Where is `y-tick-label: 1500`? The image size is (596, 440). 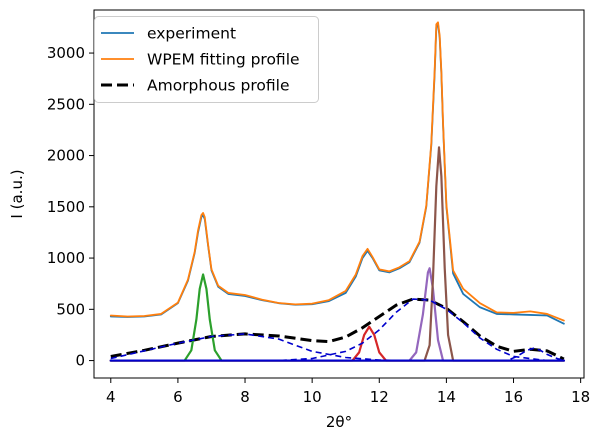 y-tick-label: 1500 is located at coordinates (66, 207).